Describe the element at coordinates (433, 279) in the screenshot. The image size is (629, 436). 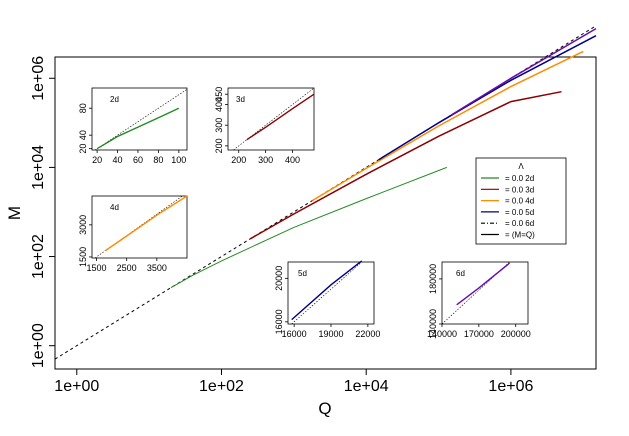
I see `inset-6d-y-tick-label: 180000` at that location.